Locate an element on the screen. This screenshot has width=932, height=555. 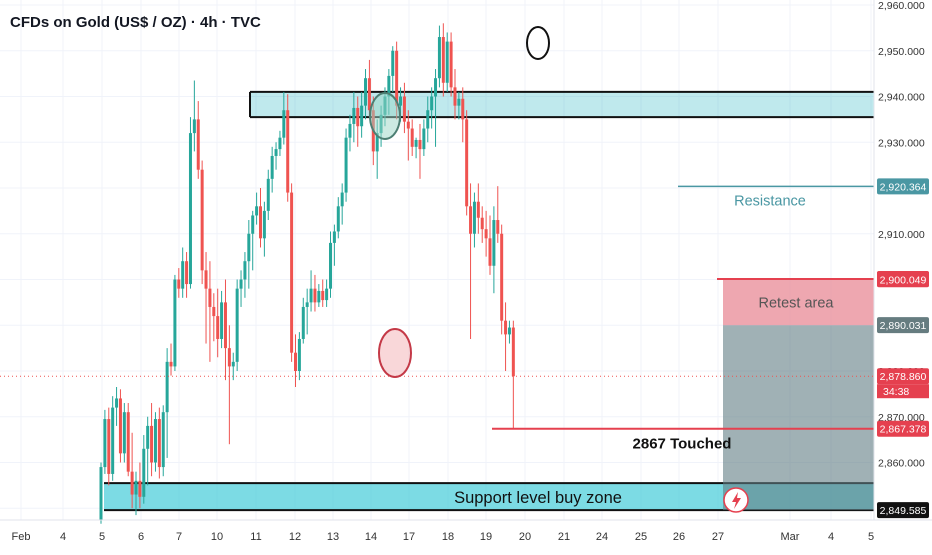
highlight-circle-high is located at coordinates (538, 43).